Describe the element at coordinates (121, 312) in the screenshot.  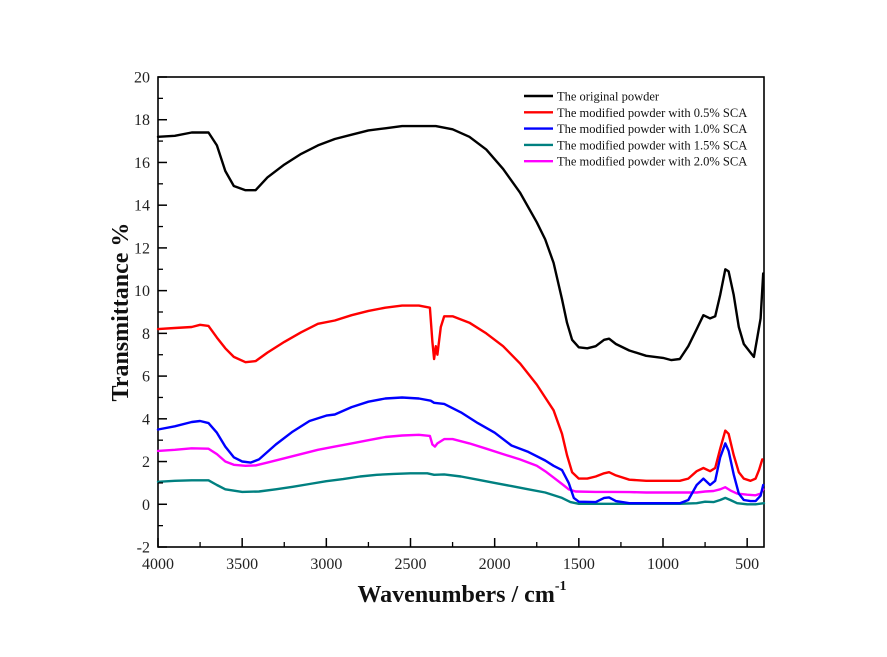
I see `y-axis-title: Transmittance %` at that location.